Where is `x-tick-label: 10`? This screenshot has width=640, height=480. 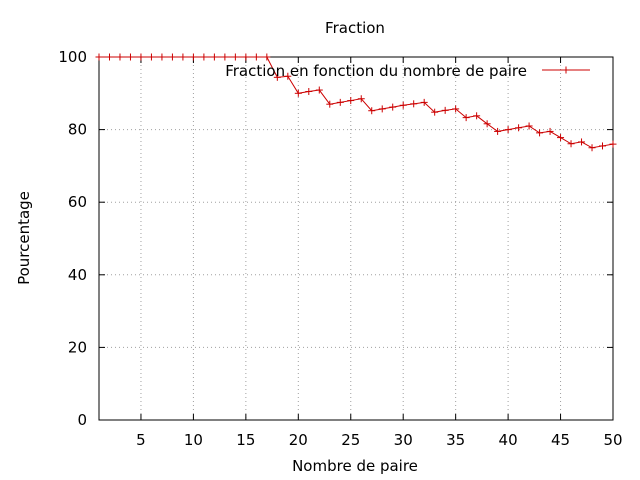
x-tick-label: 10 is located at coordinates (193, 440).